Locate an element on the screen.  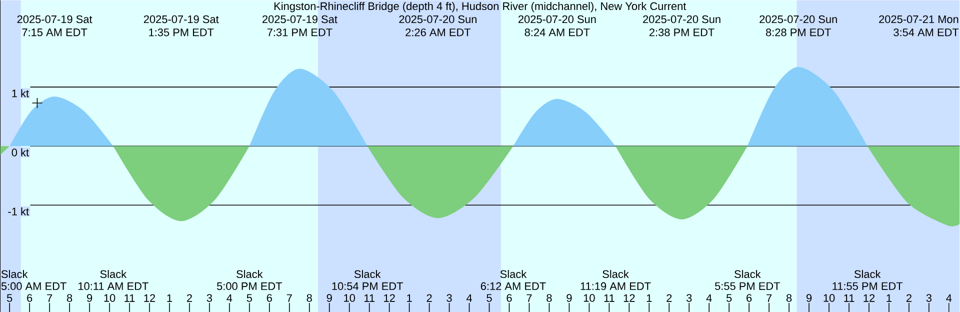
annotation: 1:35 PM EDT is located at coordinates (181, 32).